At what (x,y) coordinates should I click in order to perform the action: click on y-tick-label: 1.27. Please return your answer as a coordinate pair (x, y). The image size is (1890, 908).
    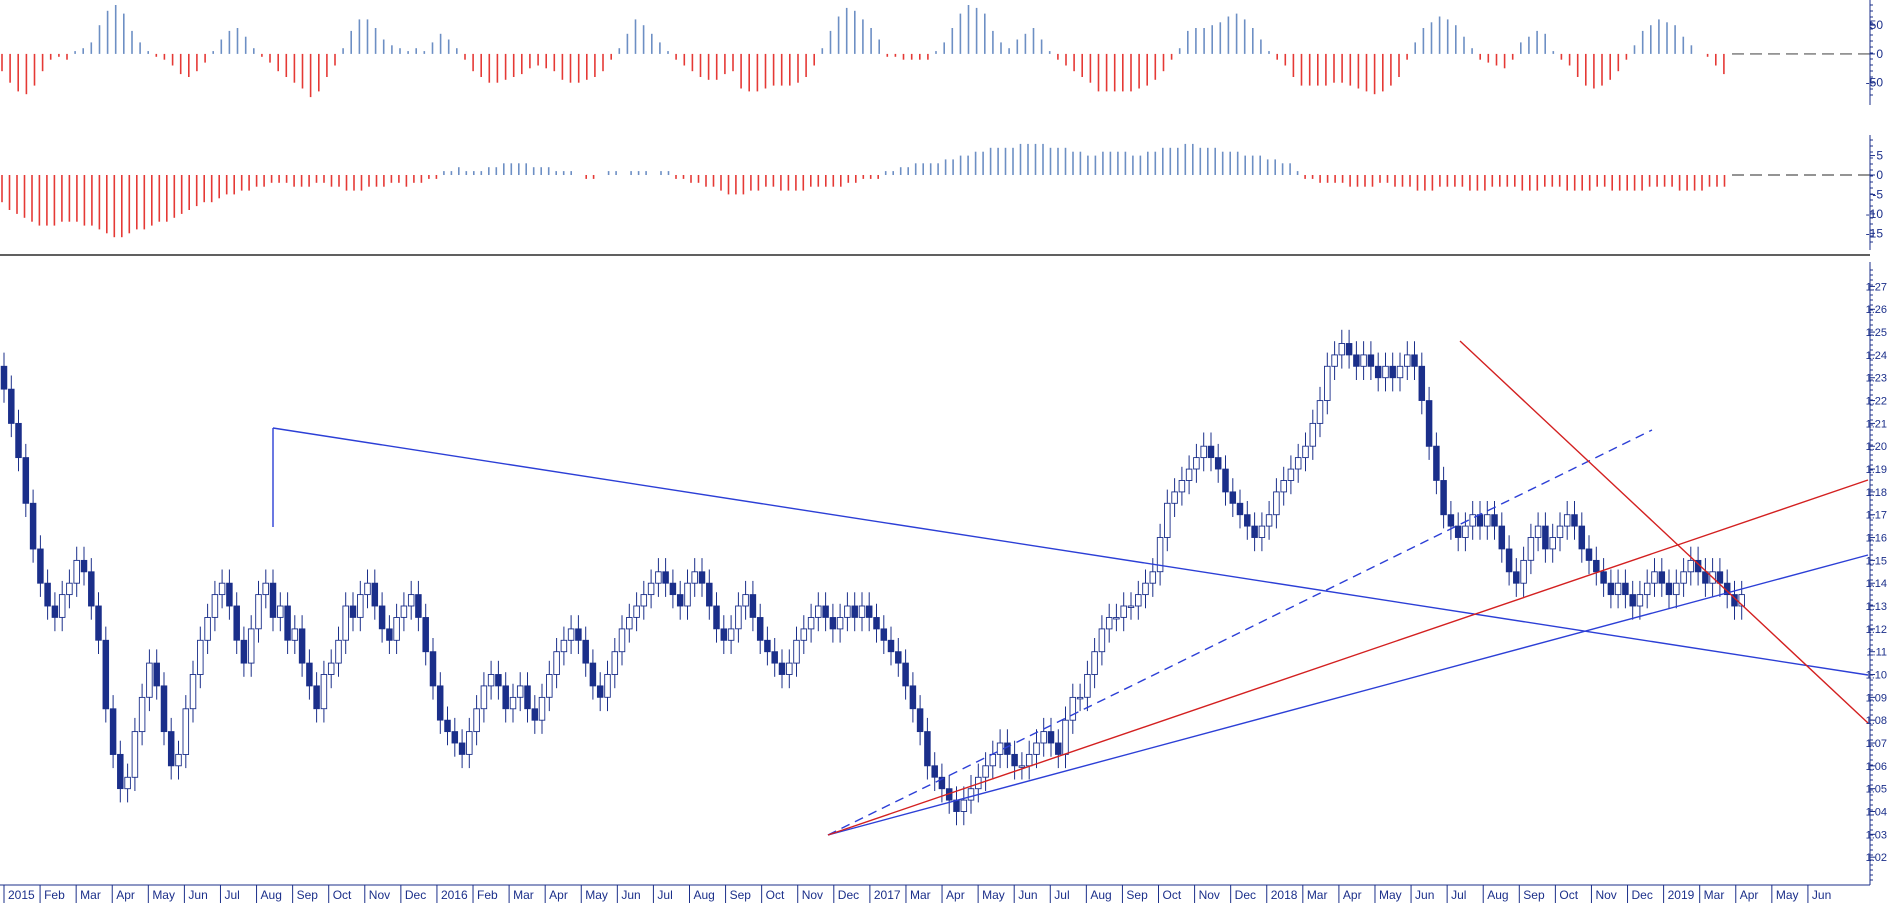
    Looking at the image, I should click on (1876, 287).